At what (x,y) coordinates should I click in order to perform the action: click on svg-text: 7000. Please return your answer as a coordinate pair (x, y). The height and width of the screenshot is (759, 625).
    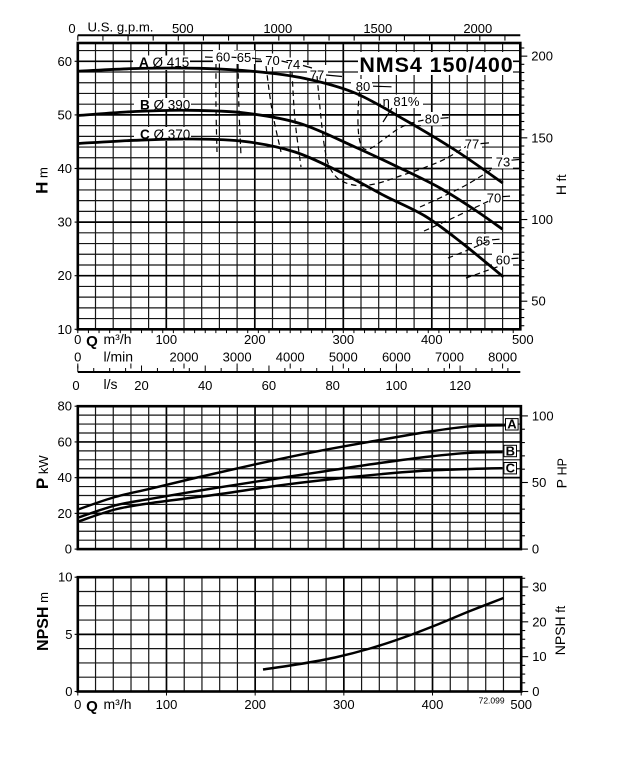
    Looking at the image, I should click on (449, 357).